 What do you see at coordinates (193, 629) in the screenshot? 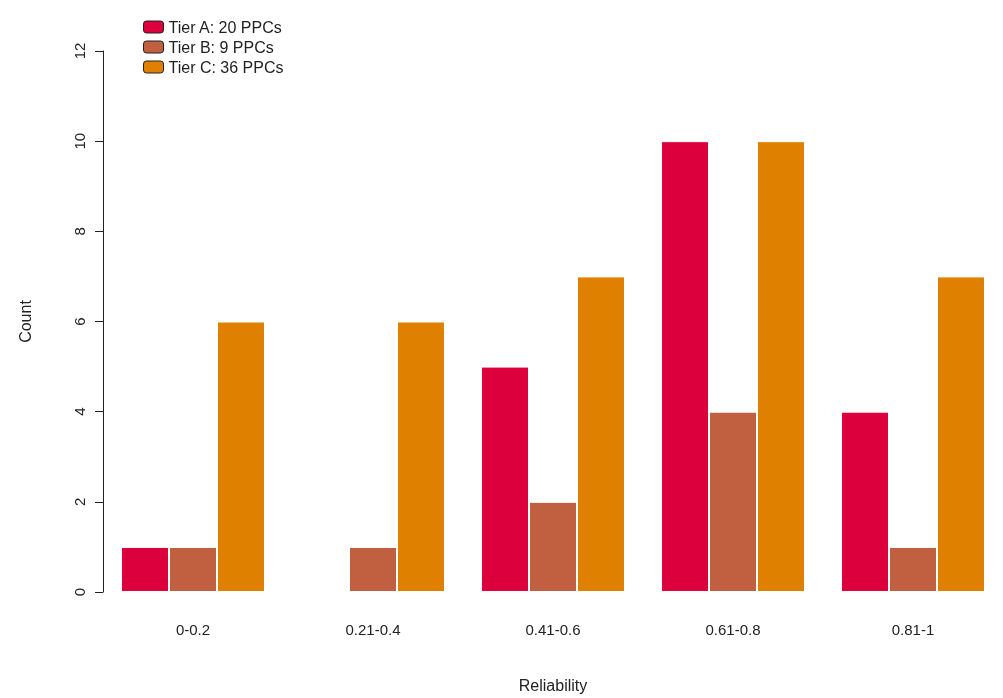
I see `x-tick-label: 0-0.2` at bounding box center [193, 629].